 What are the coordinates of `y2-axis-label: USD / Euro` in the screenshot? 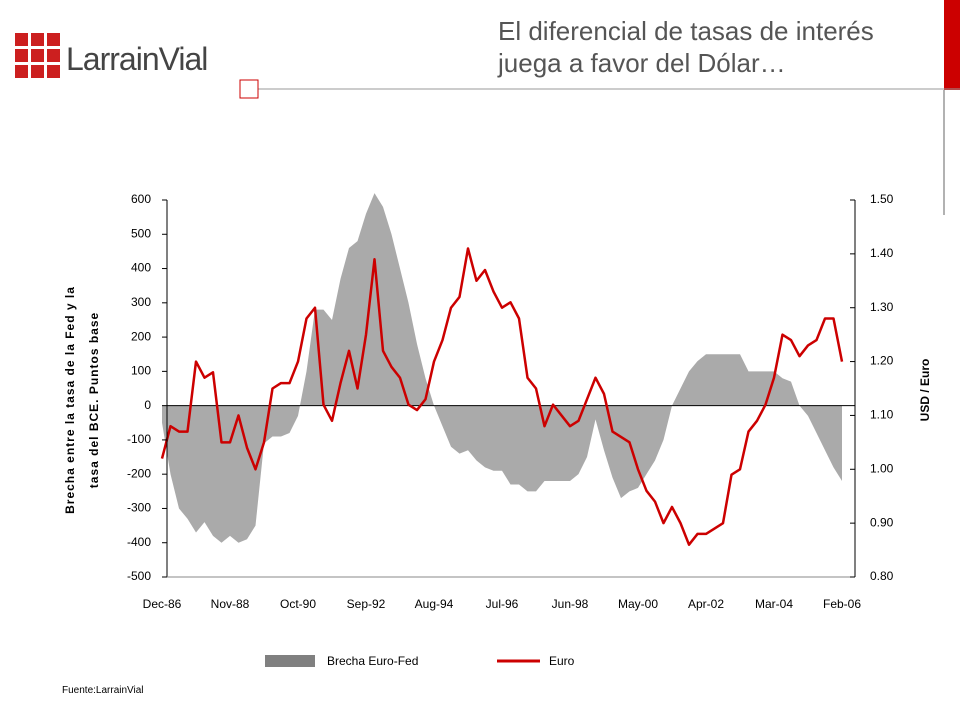 It's located at (925, 390).